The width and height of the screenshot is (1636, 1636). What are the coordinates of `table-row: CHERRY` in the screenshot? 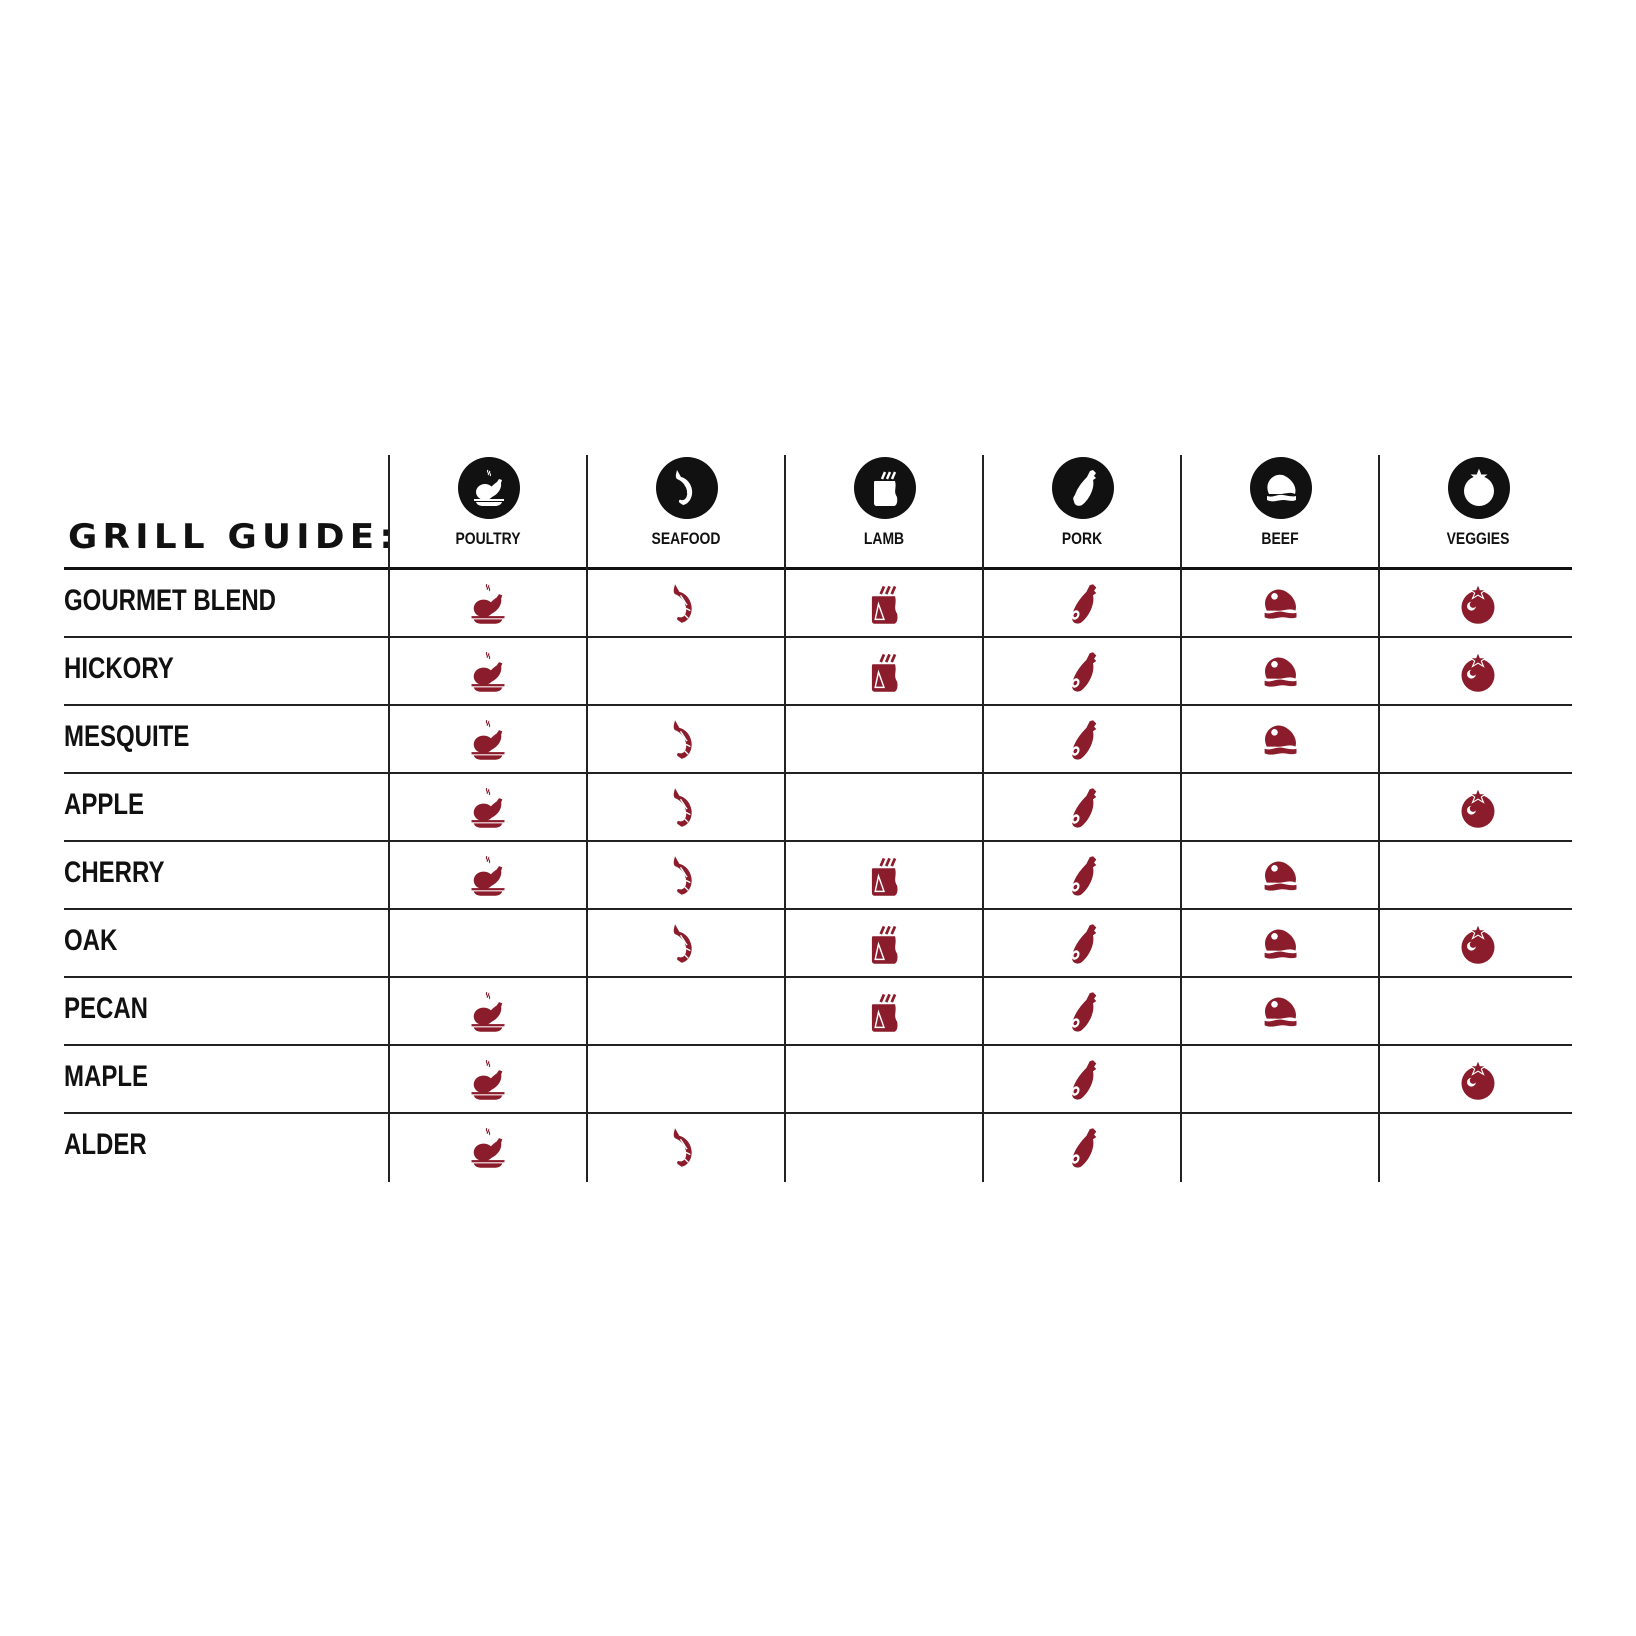 It's located at (818, 876).